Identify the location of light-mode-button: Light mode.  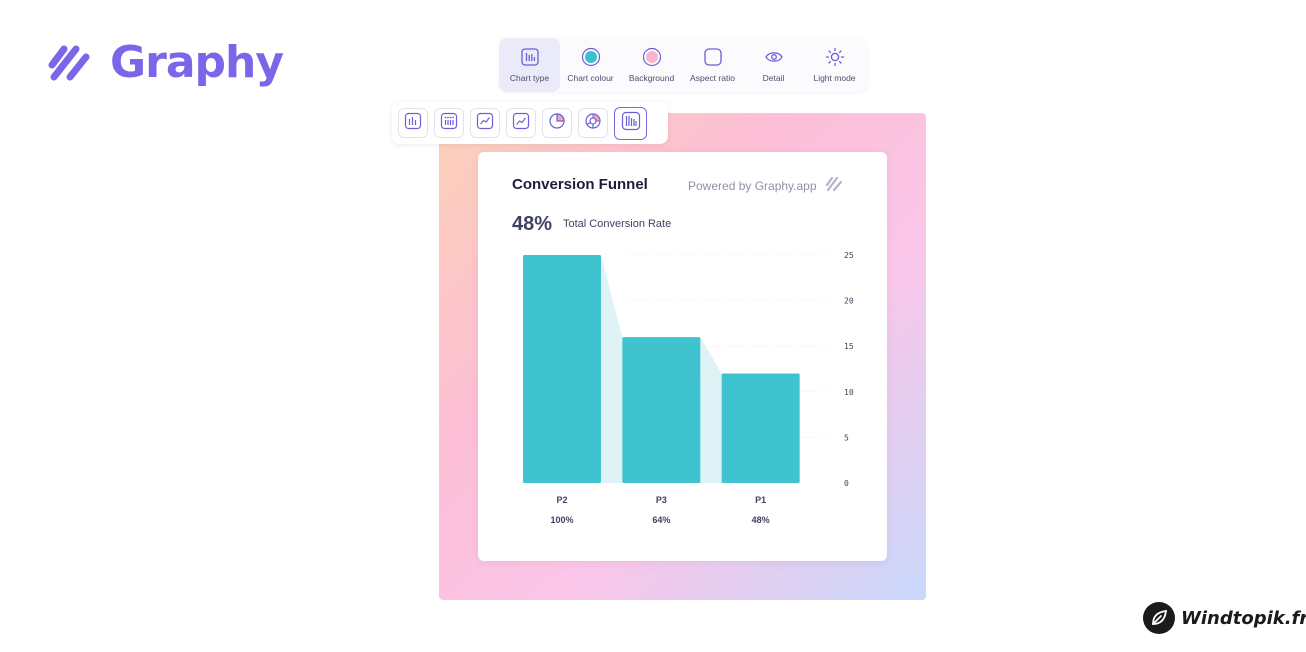
(834, 65).